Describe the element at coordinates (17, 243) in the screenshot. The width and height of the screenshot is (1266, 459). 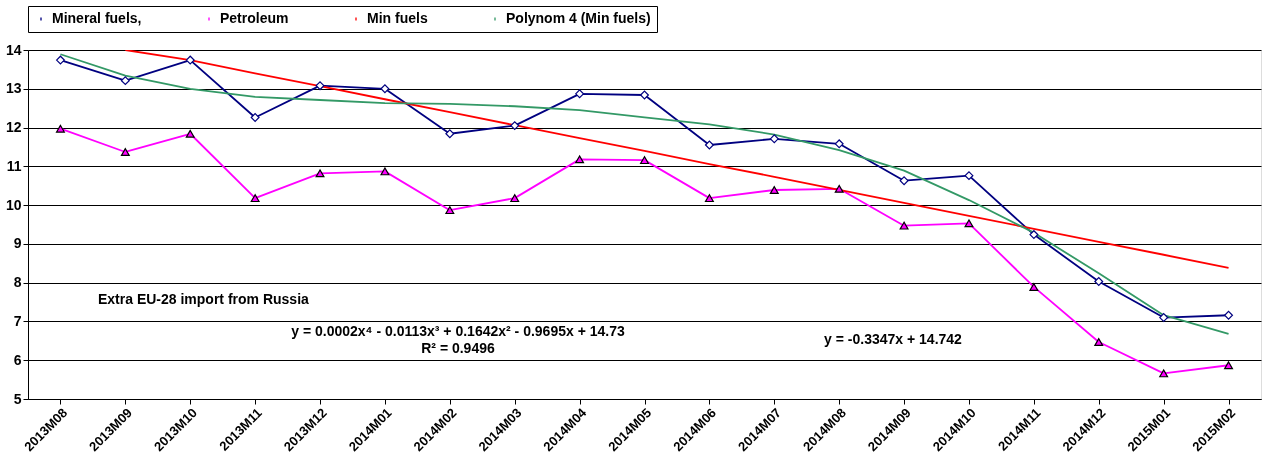
I see `y-tick-label: 9` at that location.